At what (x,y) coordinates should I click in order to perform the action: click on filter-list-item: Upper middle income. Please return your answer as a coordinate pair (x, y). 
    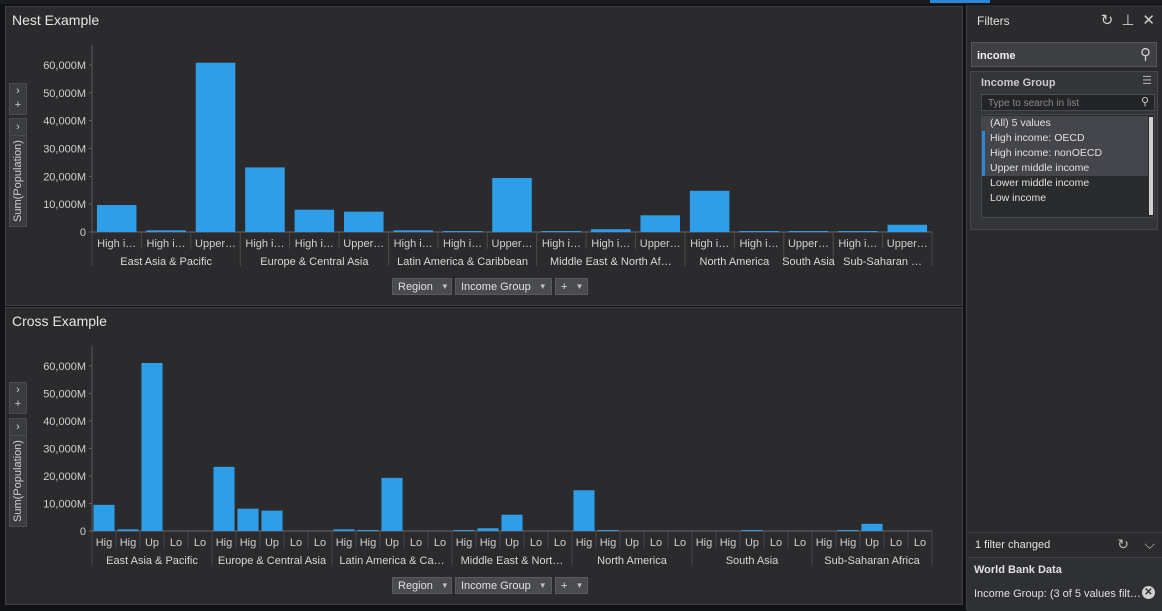
    Looking at the image, I should click on (1065, 168).